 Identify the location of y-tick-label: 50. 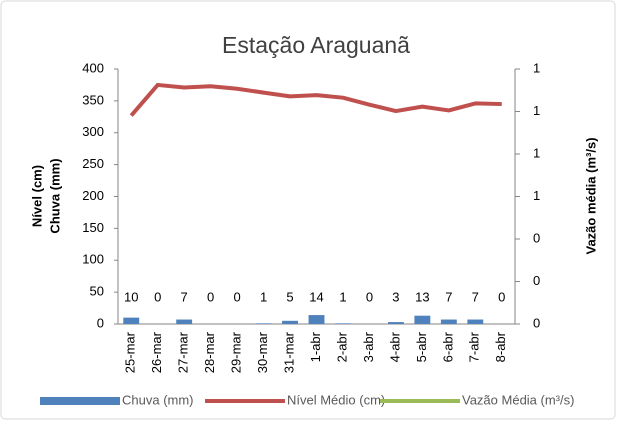
(97, 291).